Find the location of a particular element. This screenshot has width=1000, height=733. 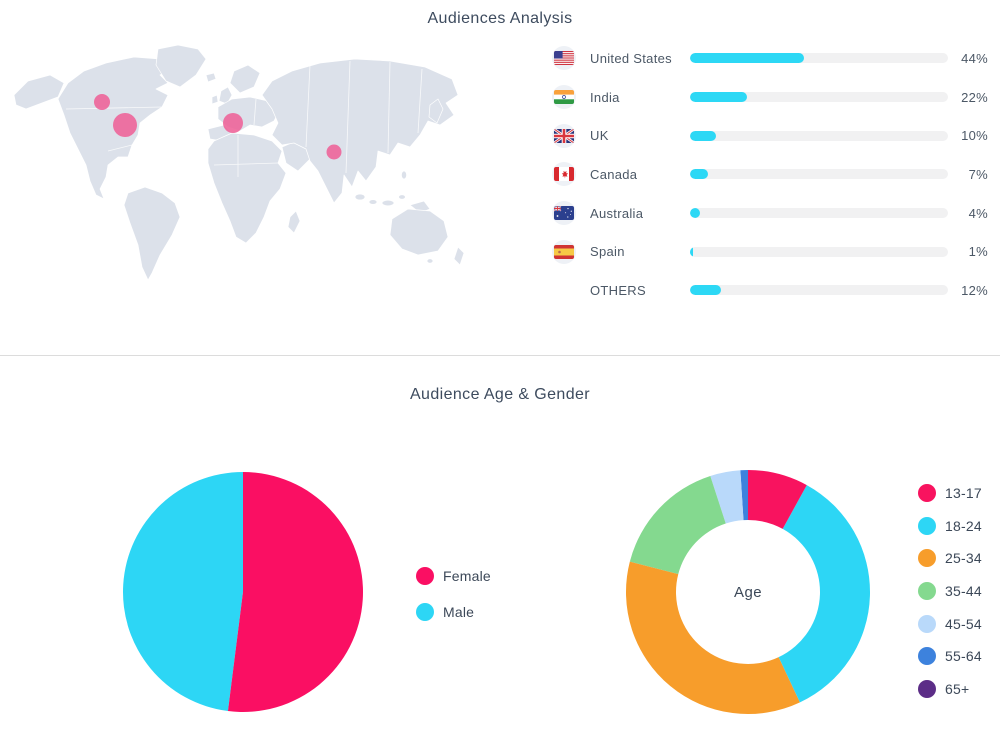

age-legend-item-65: 65+ is located at coordinates (950, 689).